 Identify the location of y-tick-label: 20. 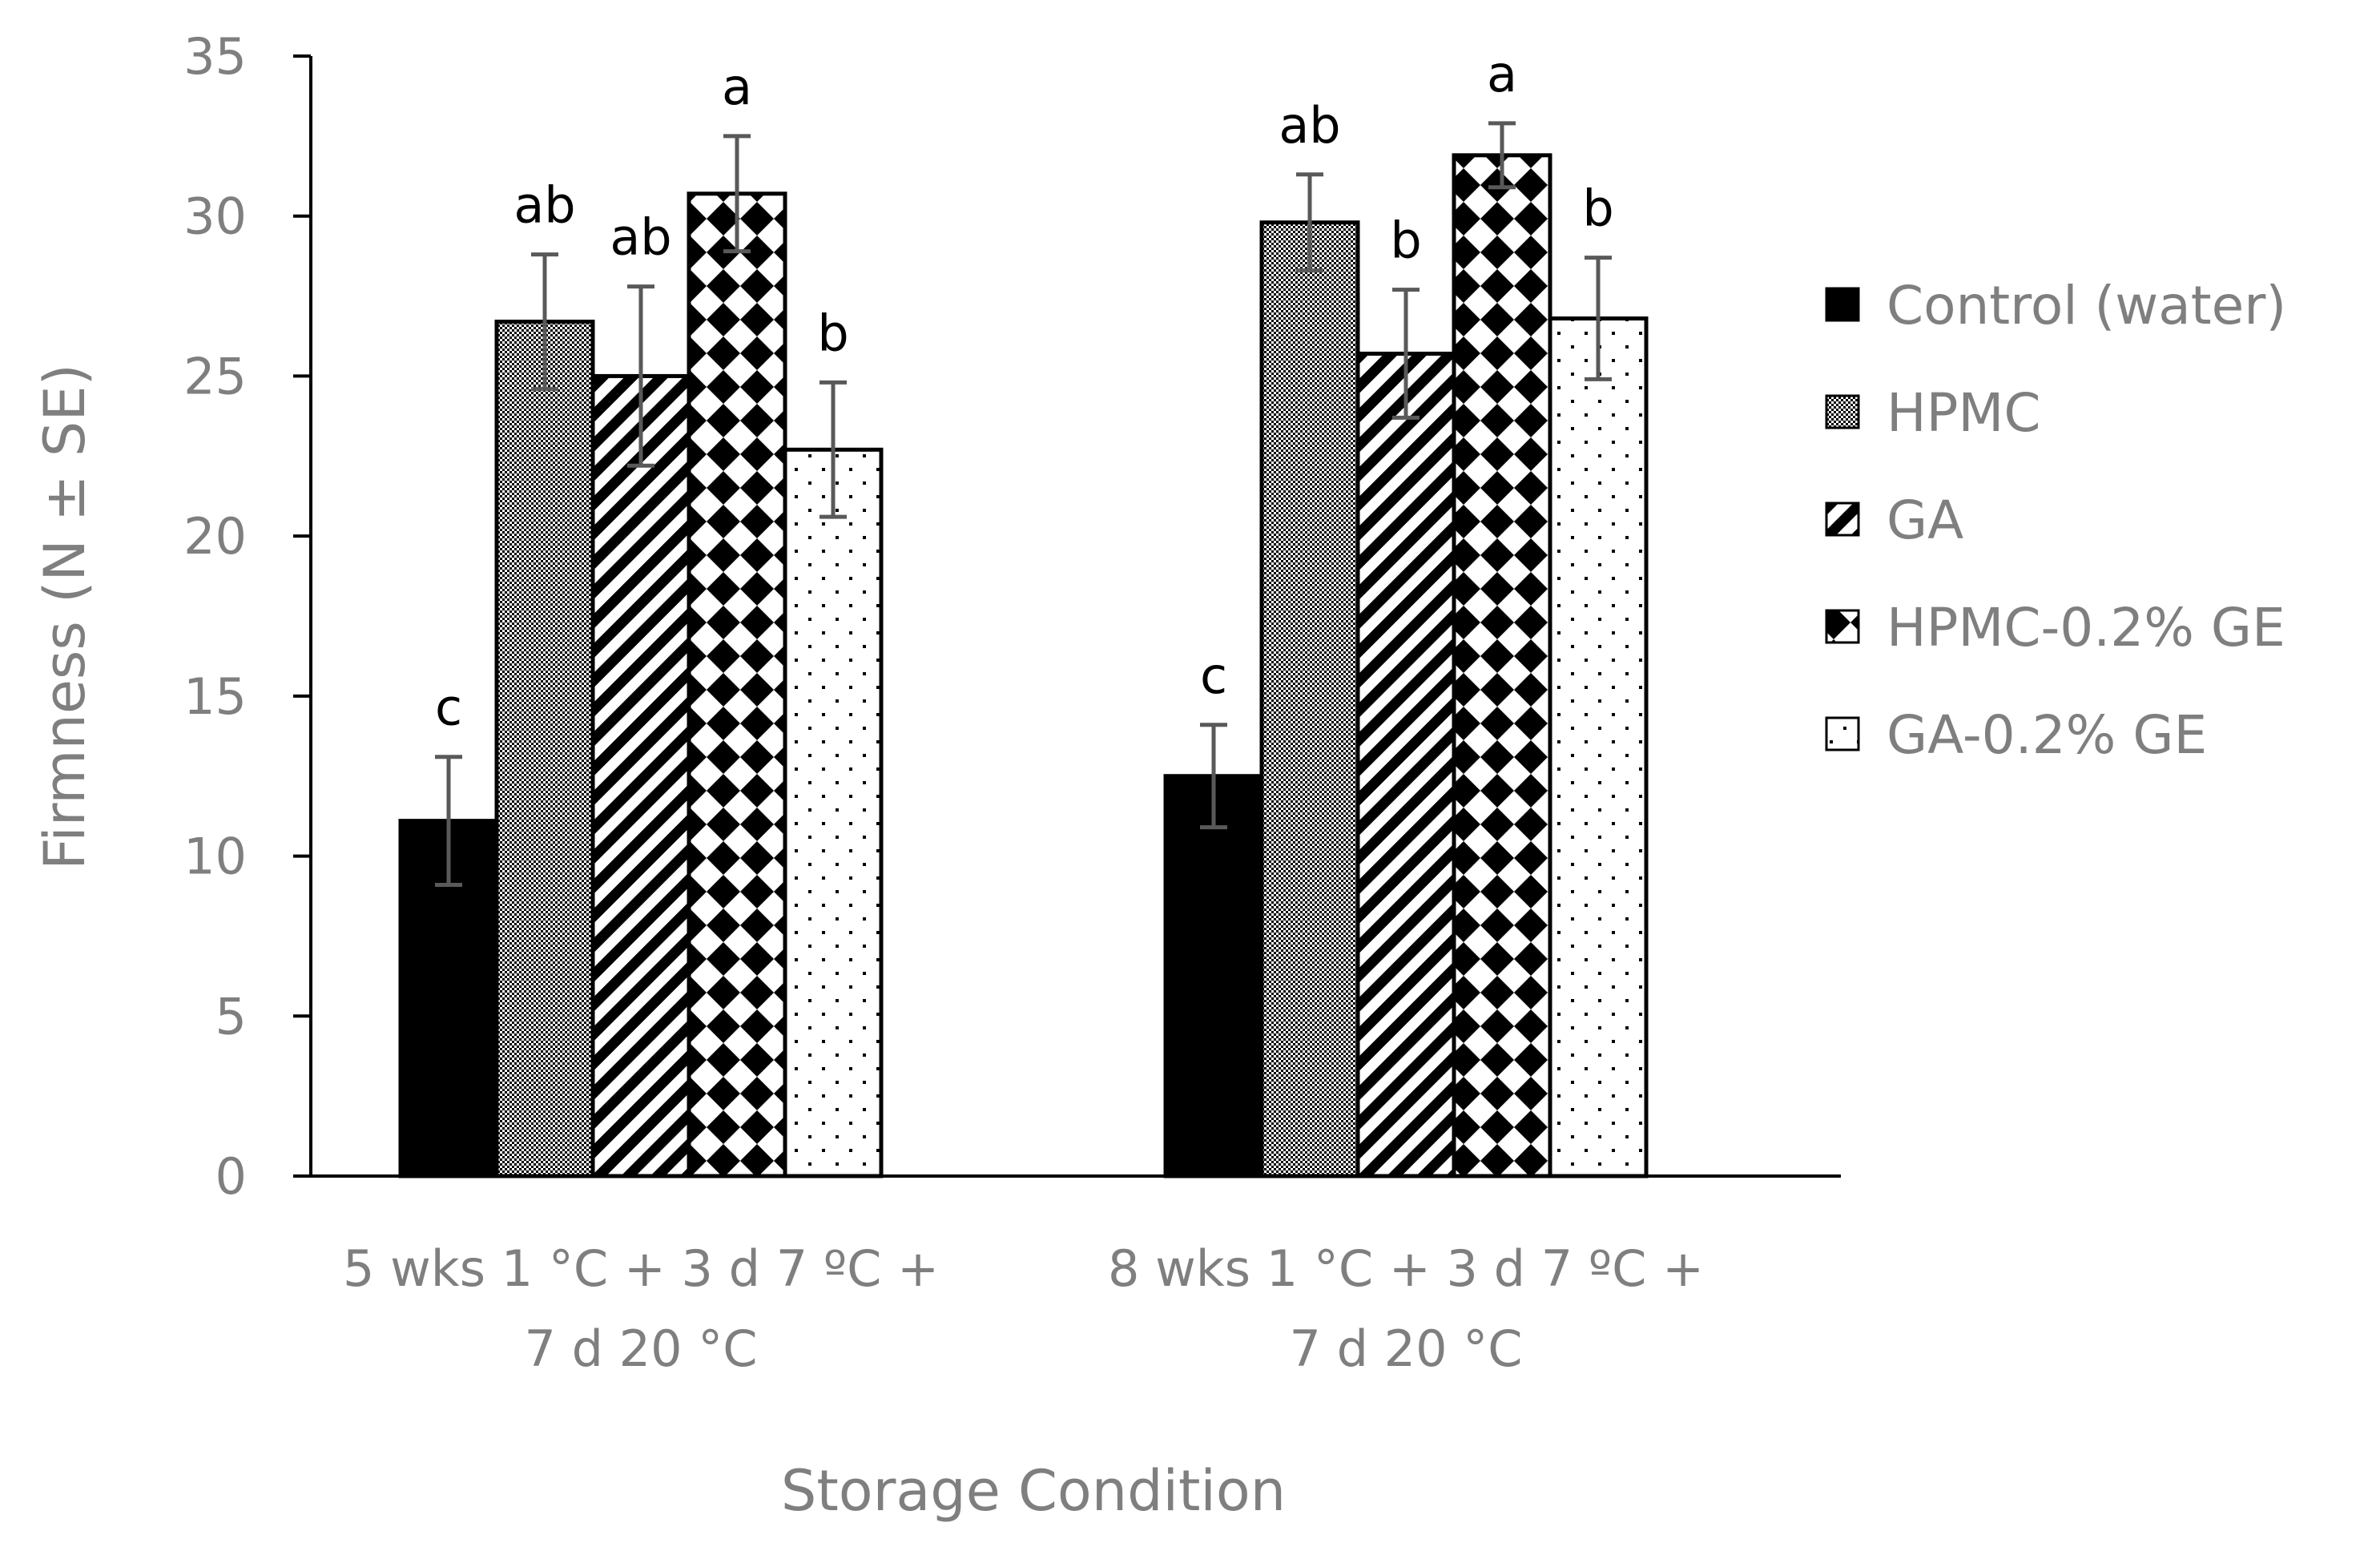
(215, 536).